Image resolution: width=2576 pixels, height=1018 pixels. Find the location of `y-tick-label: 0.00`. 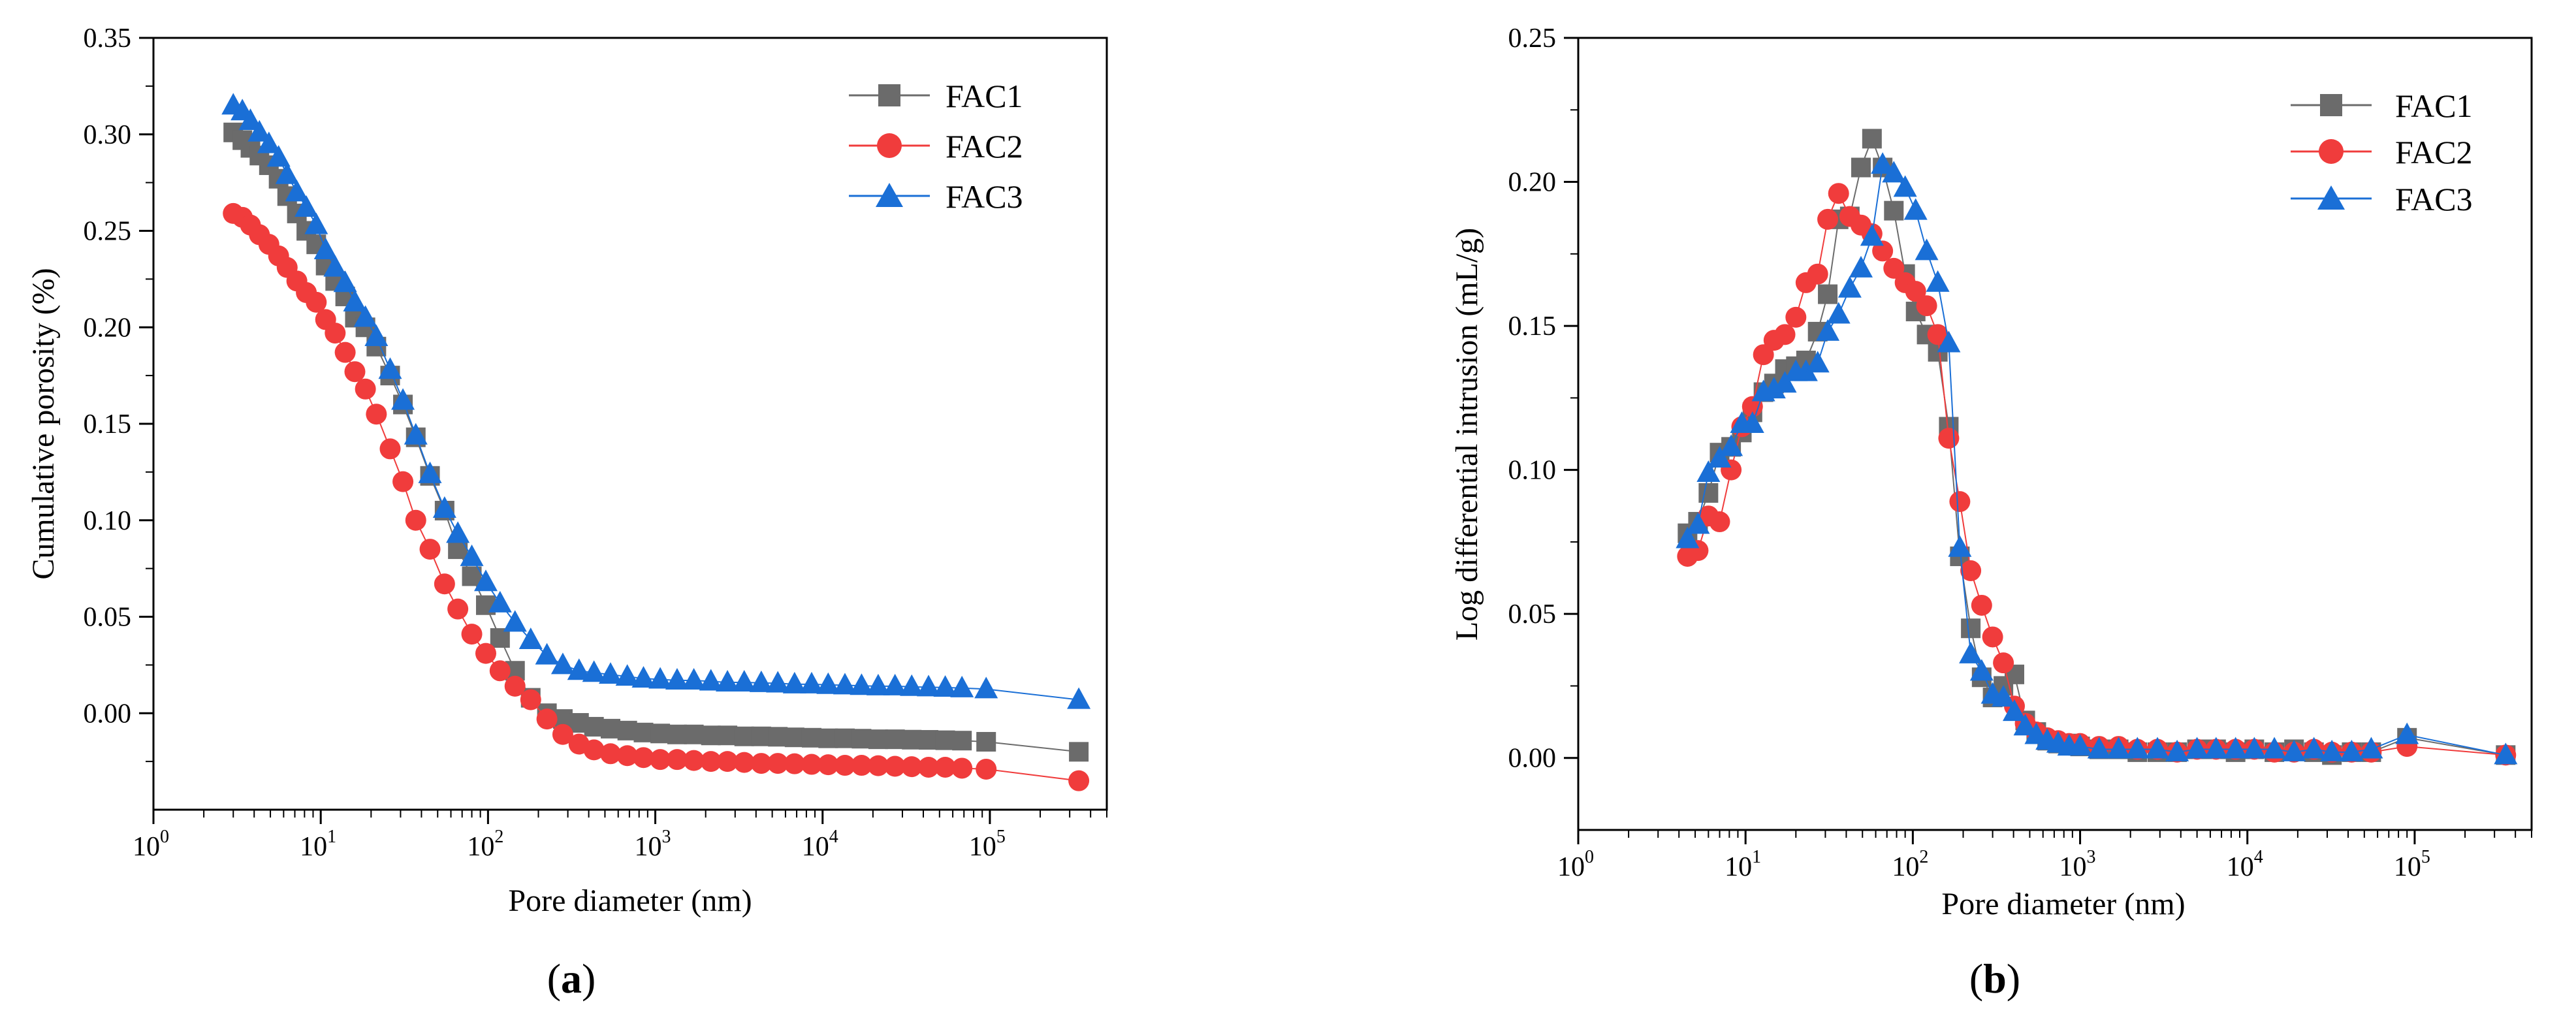

y-tick-label: 0.00 is located at coordinates (1532, 759).